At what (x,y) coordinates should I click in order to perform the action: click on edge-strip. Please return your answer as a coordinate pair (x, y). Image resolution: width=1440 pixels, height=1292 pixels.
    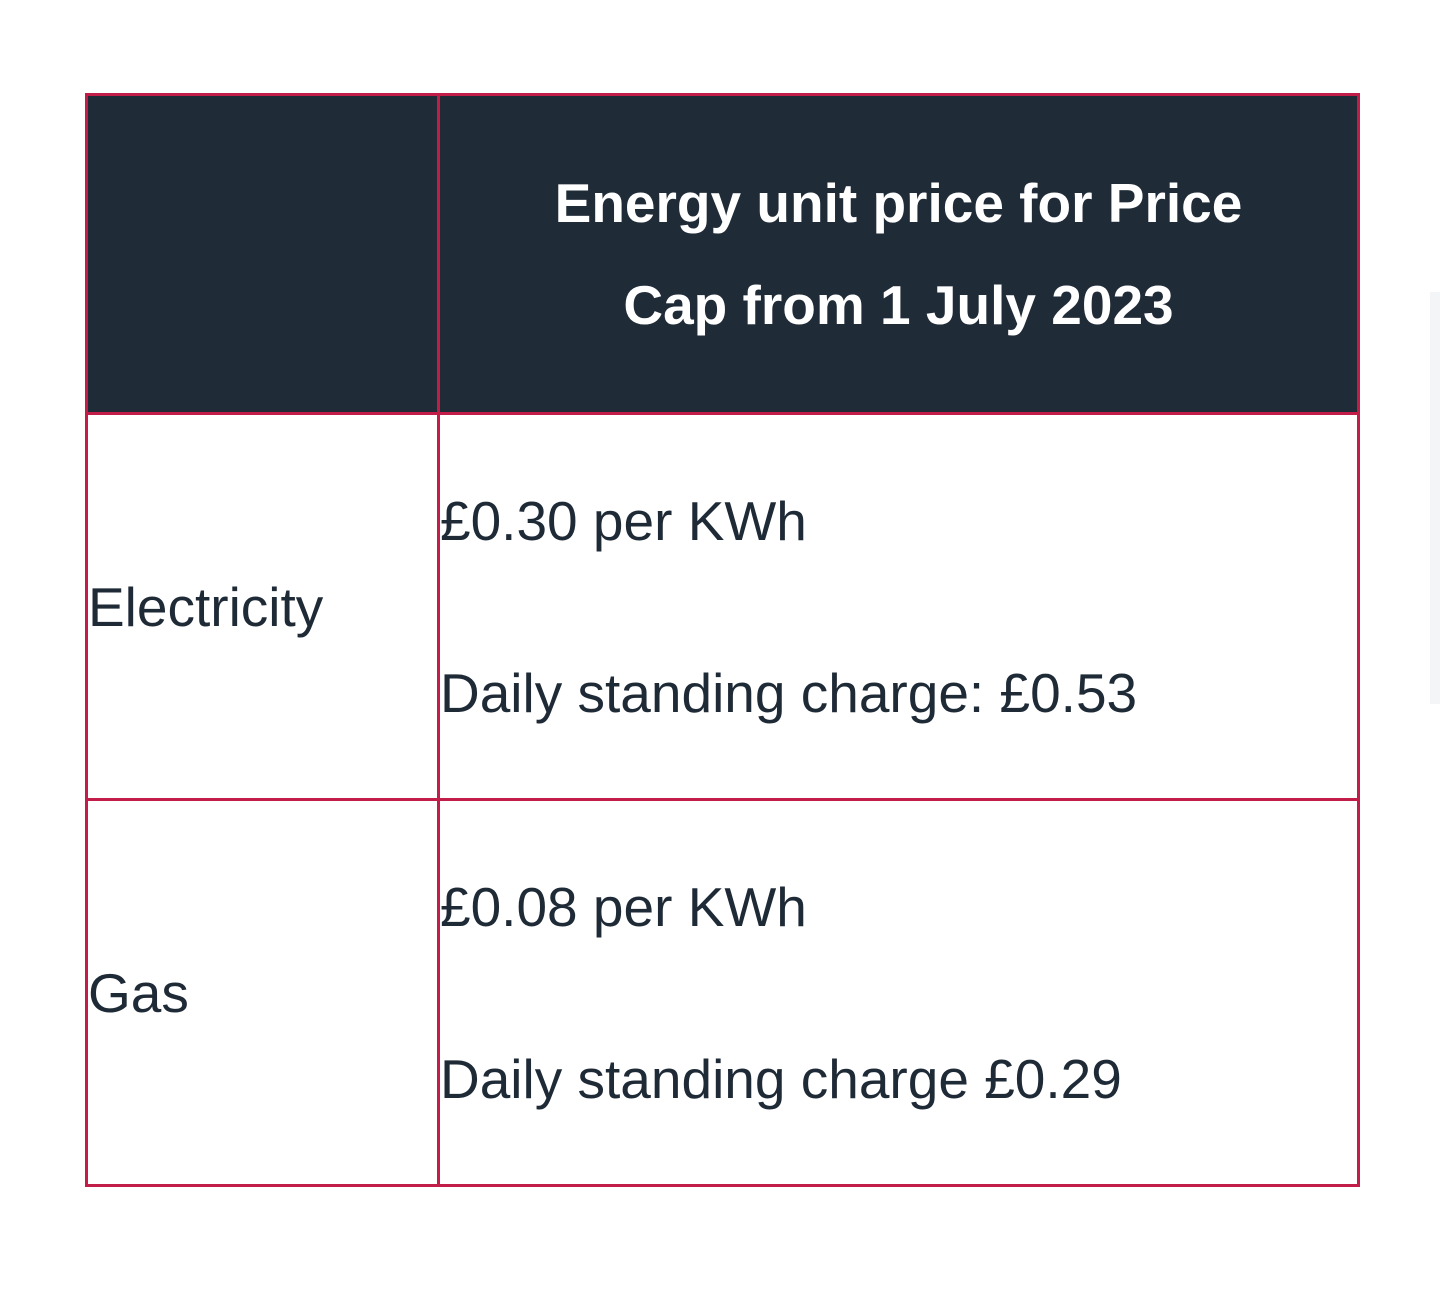
    Looking at the image, I should click on (1435, 498).